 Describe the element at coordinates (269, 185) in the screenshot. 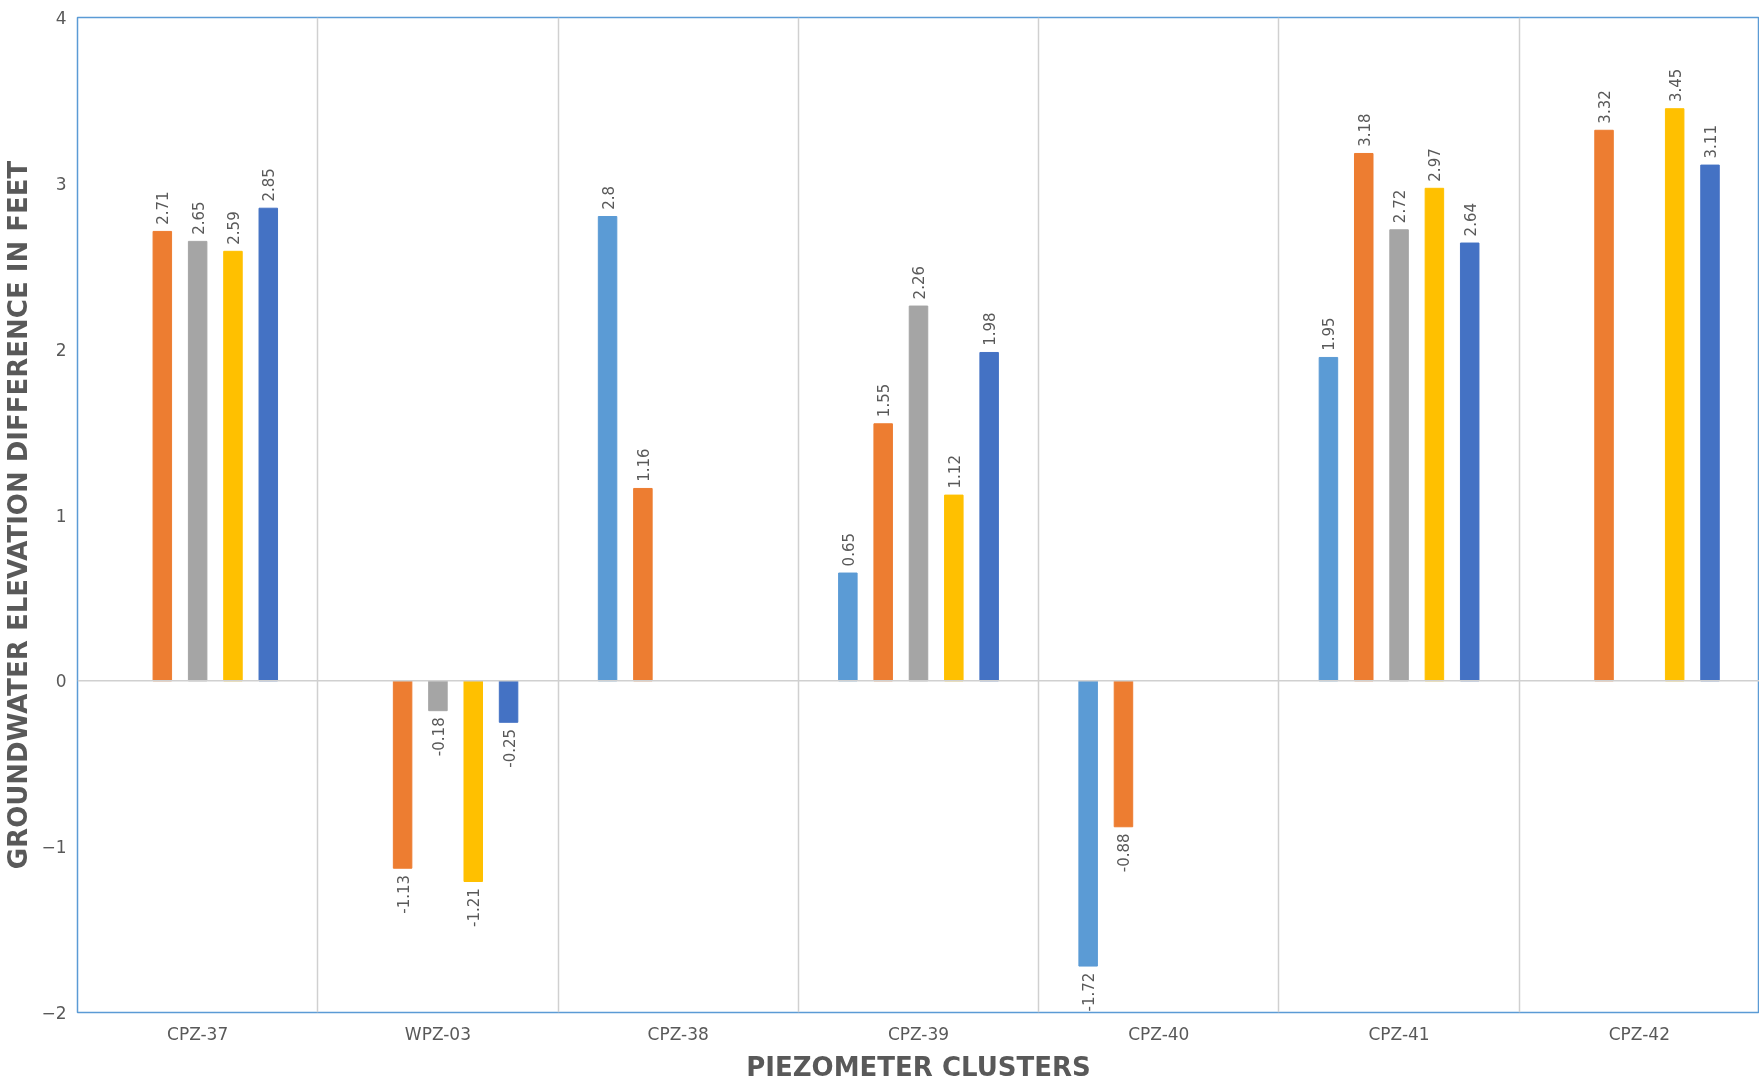

I see `data-label: 2.85` at that location.